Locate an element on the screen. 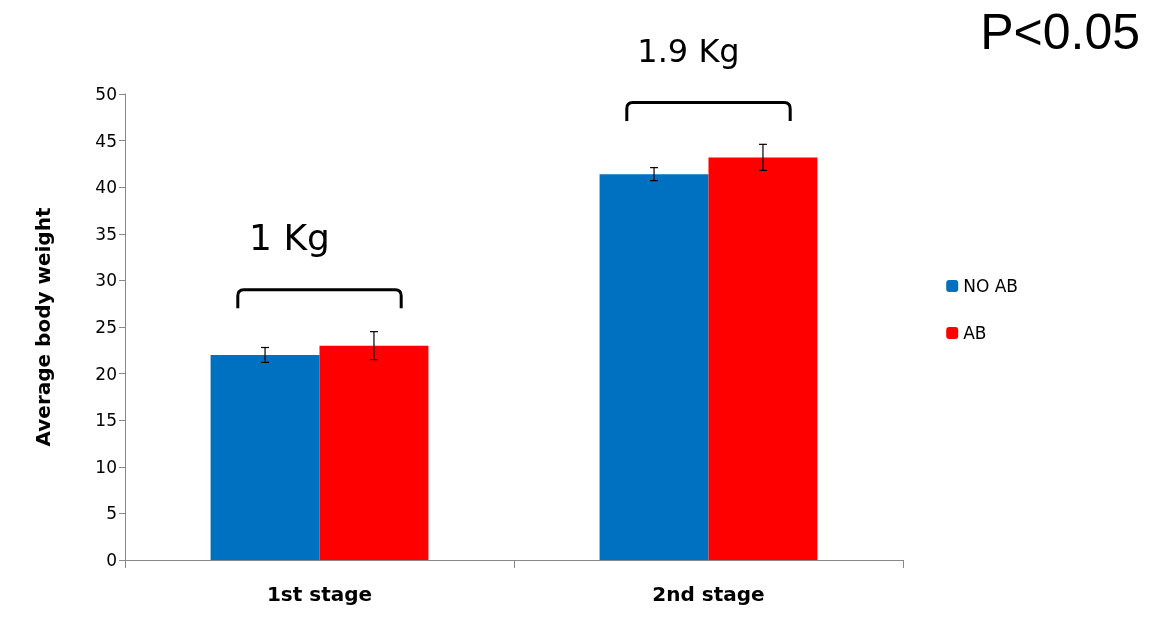 Image resolution: width=1153 pixels, height=619 pixels. y-tick-label: 50 is located at coordinates (106, 94).